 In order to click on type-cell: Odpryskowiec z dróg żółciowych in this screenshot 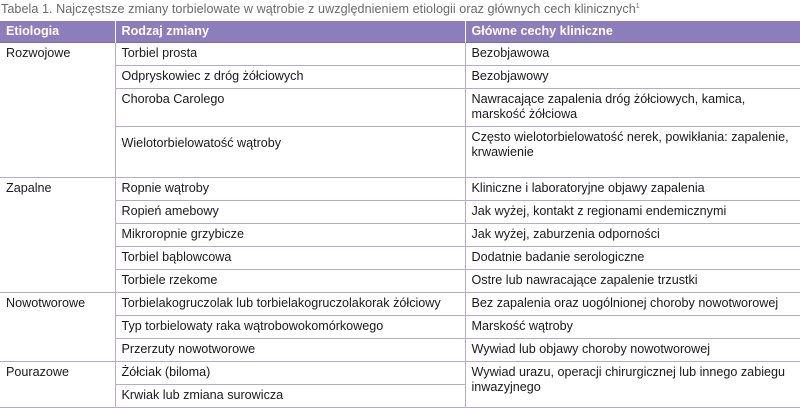, I will do `click(290, 77)`.